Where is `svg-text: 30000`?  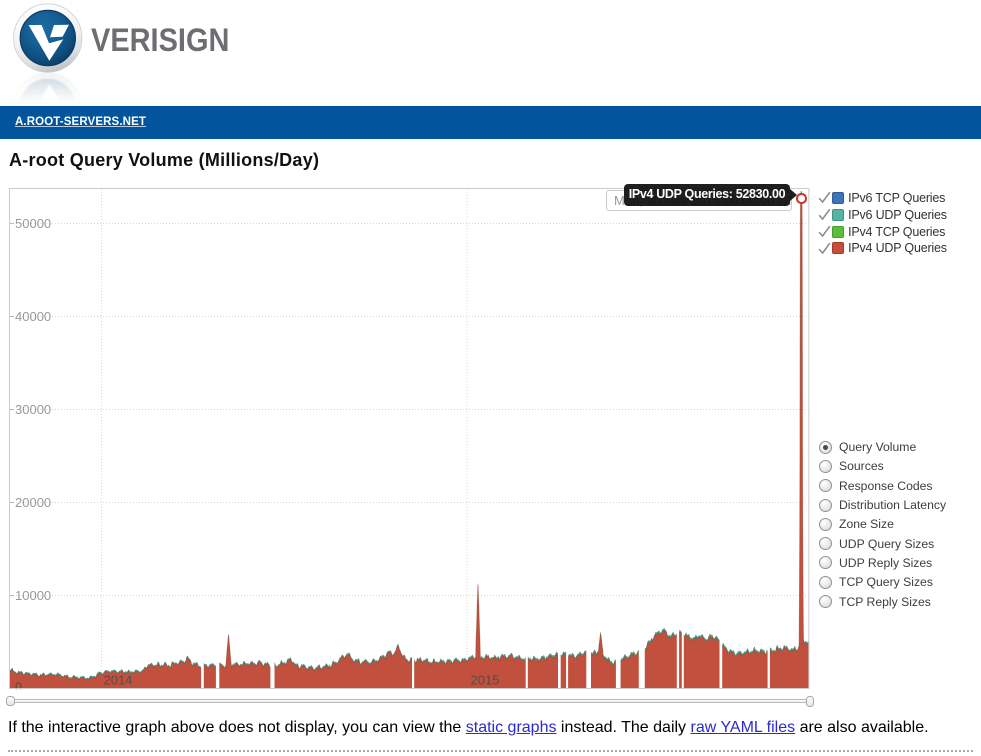 svg-text: 30000 is located at coordinates (33, 409).